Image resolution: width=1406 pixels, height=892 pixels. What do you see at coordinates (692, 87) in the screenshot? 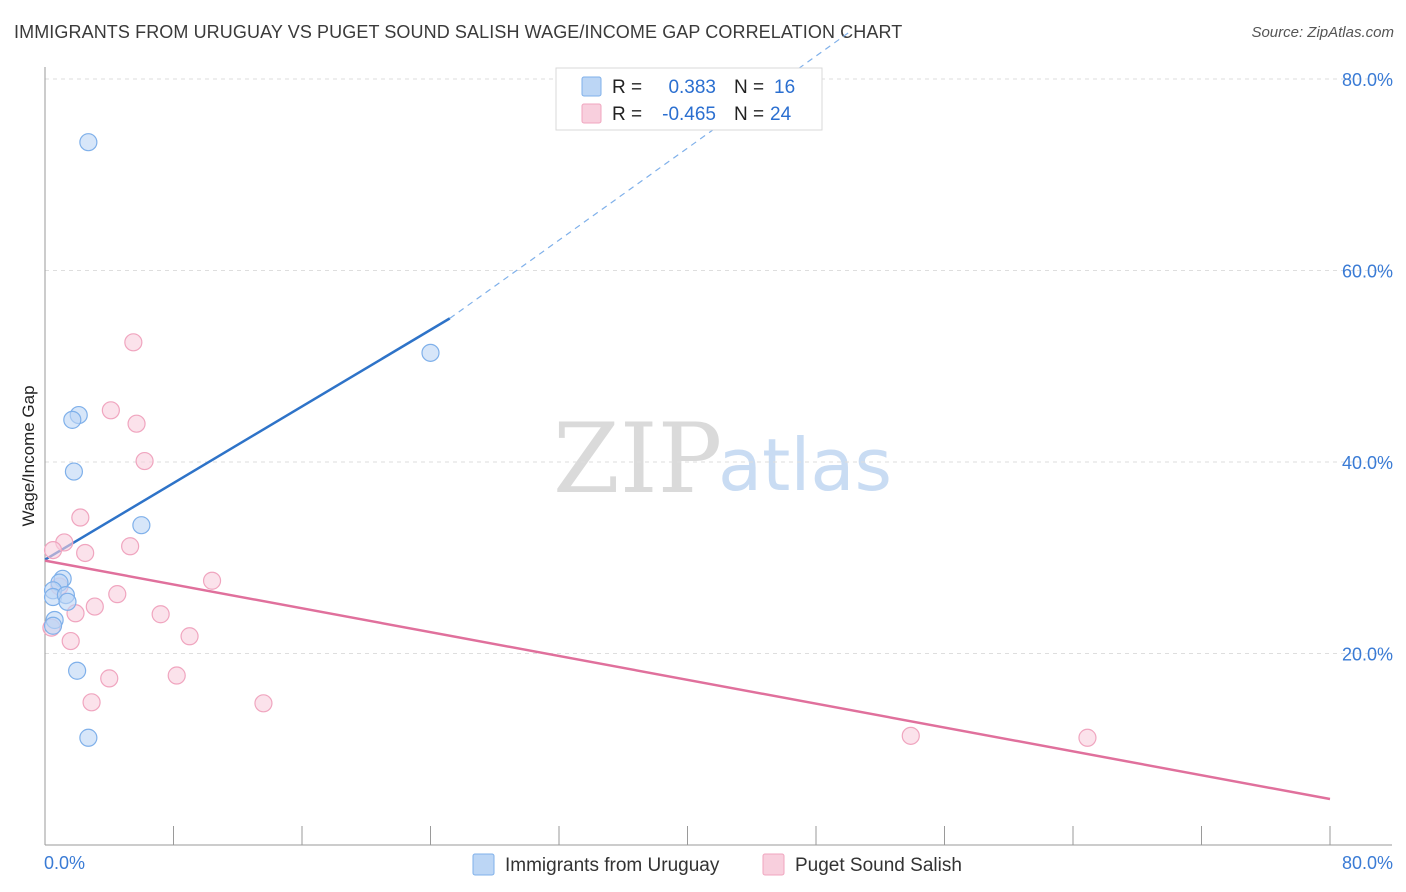
I see `legend-r-value-uruguay: 0.383` at bounding box center [692, 87].